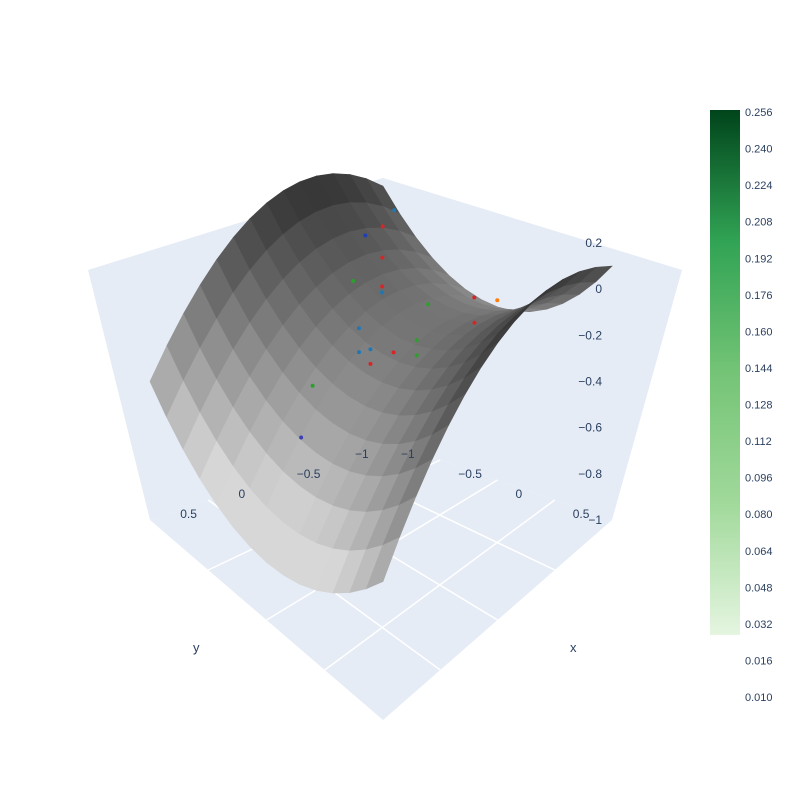 This screenshot has height=800, width=800. I want to click on colorbar-tick-label: 0.096, so click(759, 479).